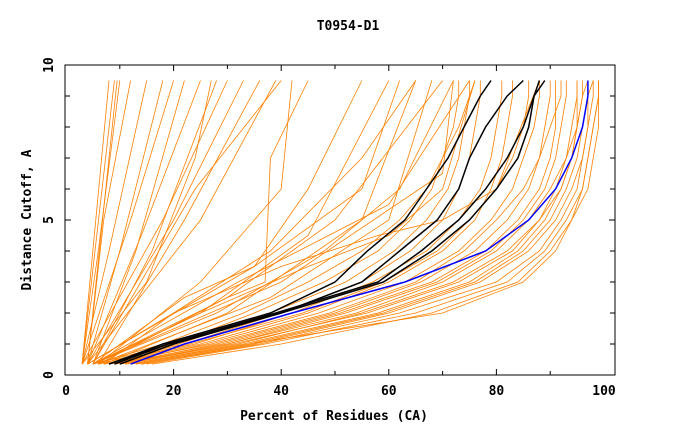 Image resolution: width=680 pixels, height=444 pixels. I want to click on y-tick-labels: 0 5 10, so click(49, 218).